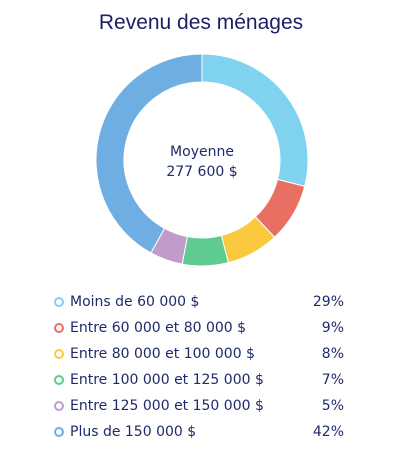 Image resolution: width=402 pixels, height=459 pixels. Describe the element at coordinates (328, 432) in the screenshot. I see `legend-value: 42%` at that location.